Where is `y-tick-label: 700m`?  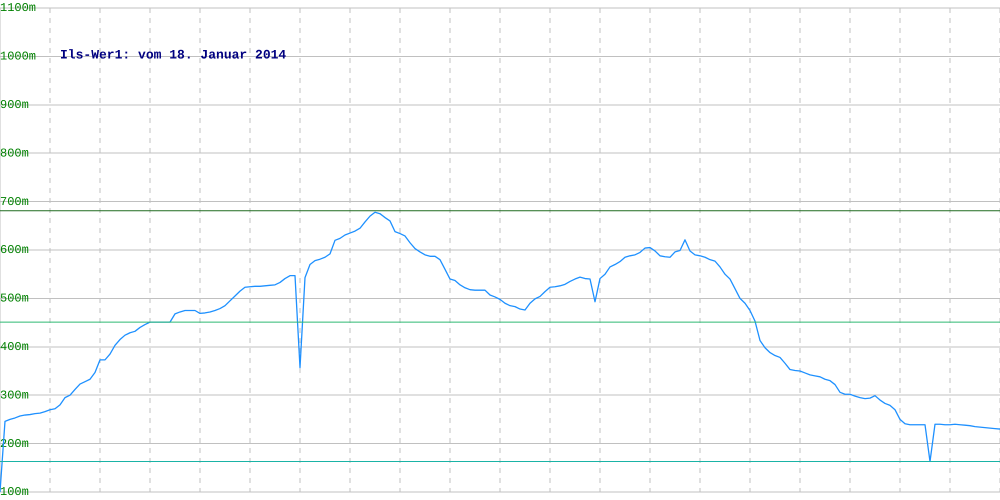 y-tick-label: 700m is located at coordinates (14, 201).